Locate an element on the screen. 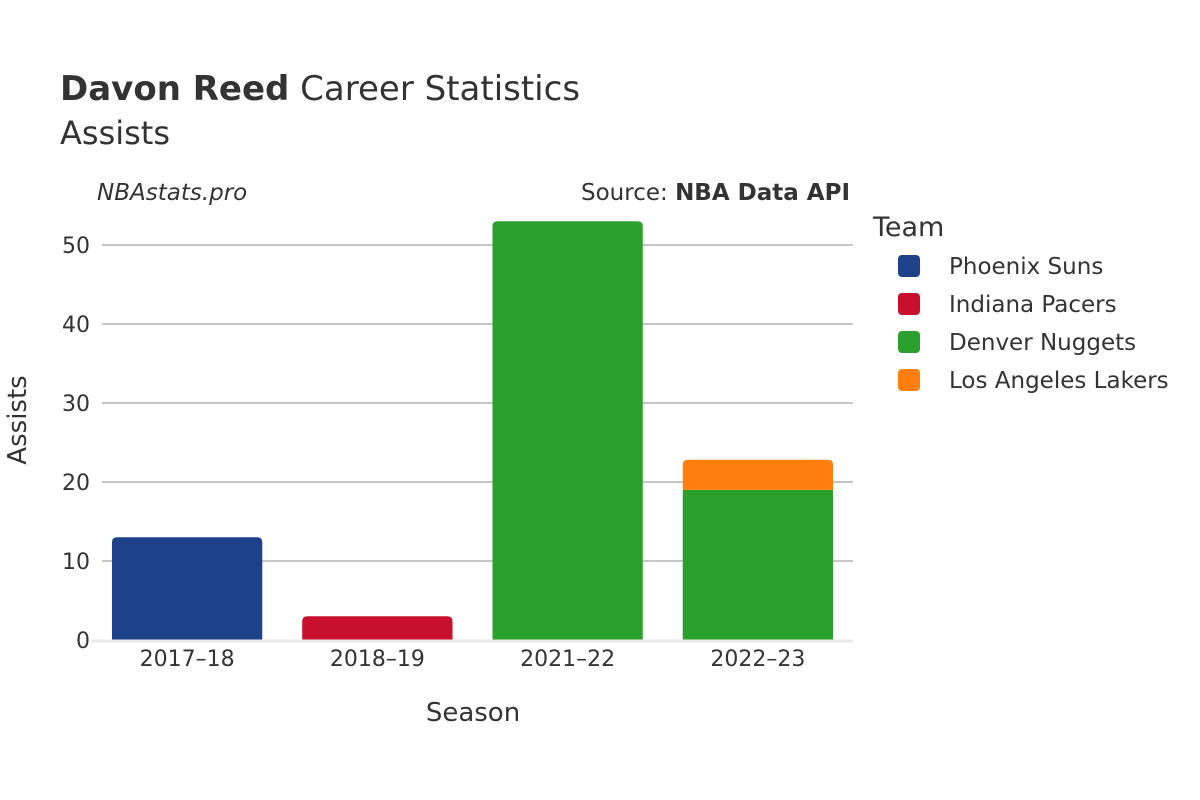 The image size is (1200, 800). chart-subtitle: Assists is located at coordinates (115, 133).